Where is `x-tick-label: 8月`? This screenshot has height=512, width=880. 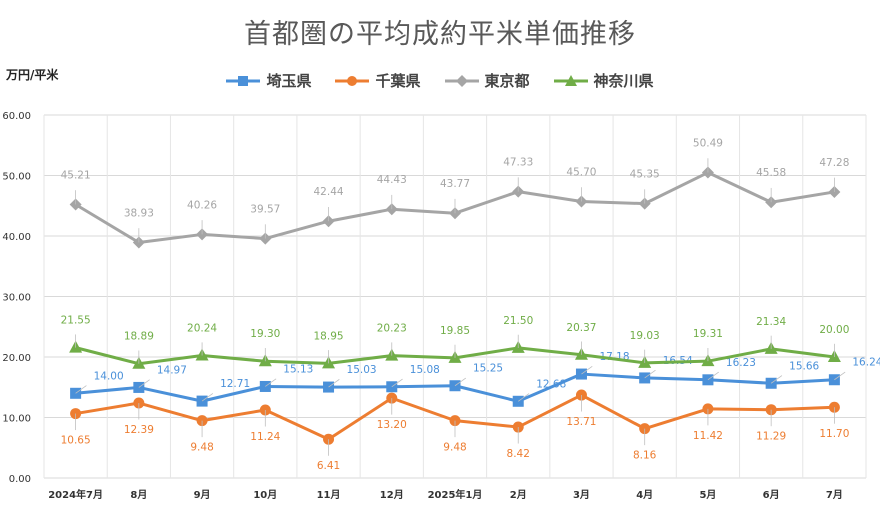
x-tick-label: 8月 is located at coordinates (138, 495).